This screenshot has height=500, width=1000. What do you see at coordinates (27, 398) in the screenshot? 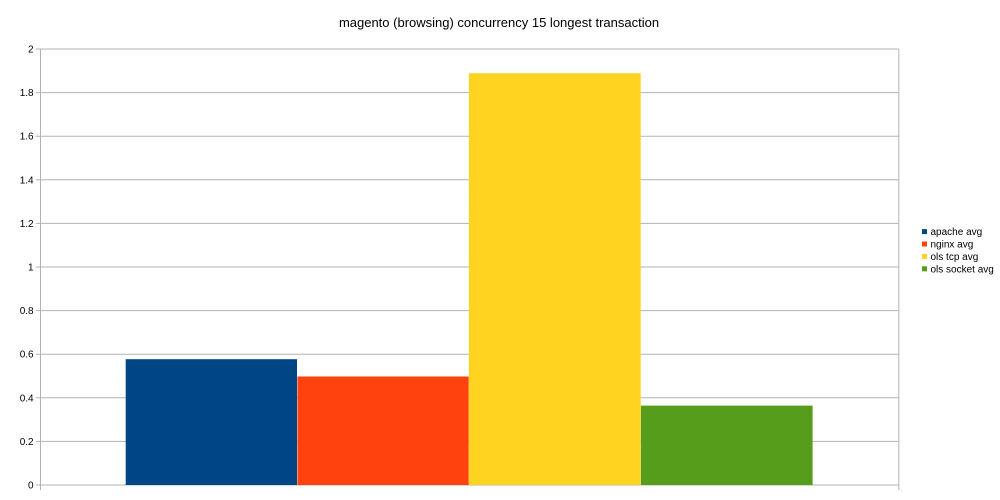
I see `svg-text: 0.4` at bounding box center [27, 398].